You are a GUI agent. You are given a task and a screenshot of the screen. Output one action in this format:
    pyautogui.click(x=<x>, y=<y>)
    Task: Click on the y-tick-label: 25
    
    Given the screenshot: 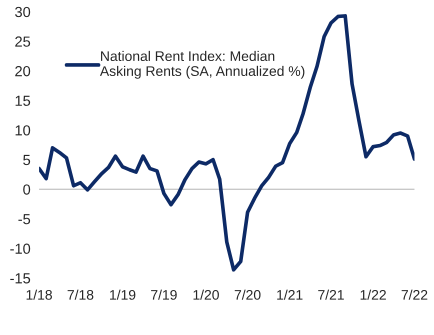 What is the action you would take?
    pyautogui.click(x=22, y=41)
    